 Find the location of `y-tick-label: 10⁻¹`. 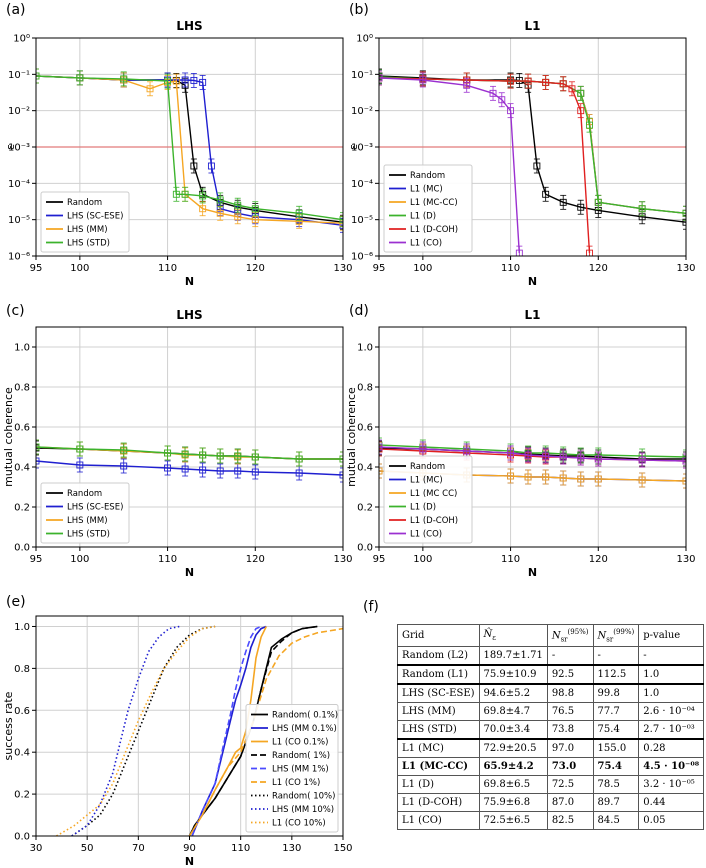

y-tick-label: 10⁻¹ is located at coordinates (19, 75).